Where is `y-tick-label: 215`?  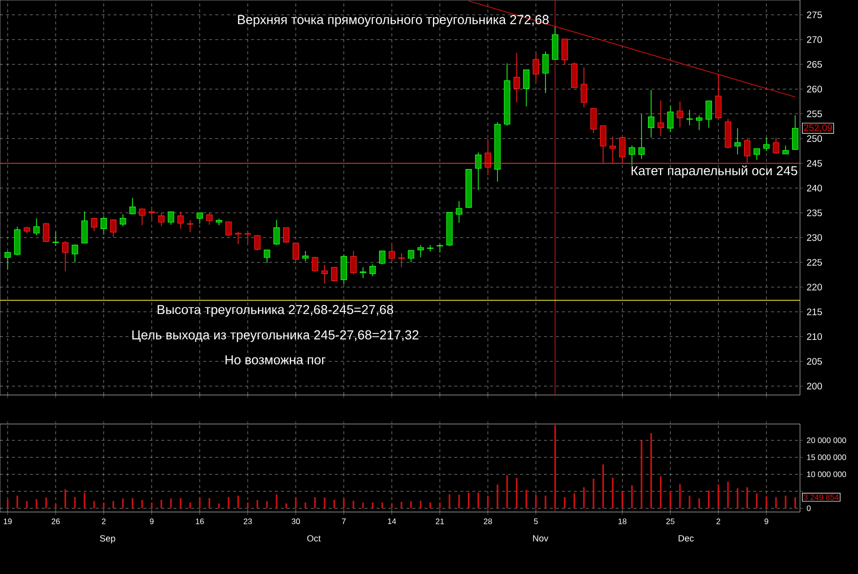 y-tick-label: 215 is located at coordinates (814, 312).